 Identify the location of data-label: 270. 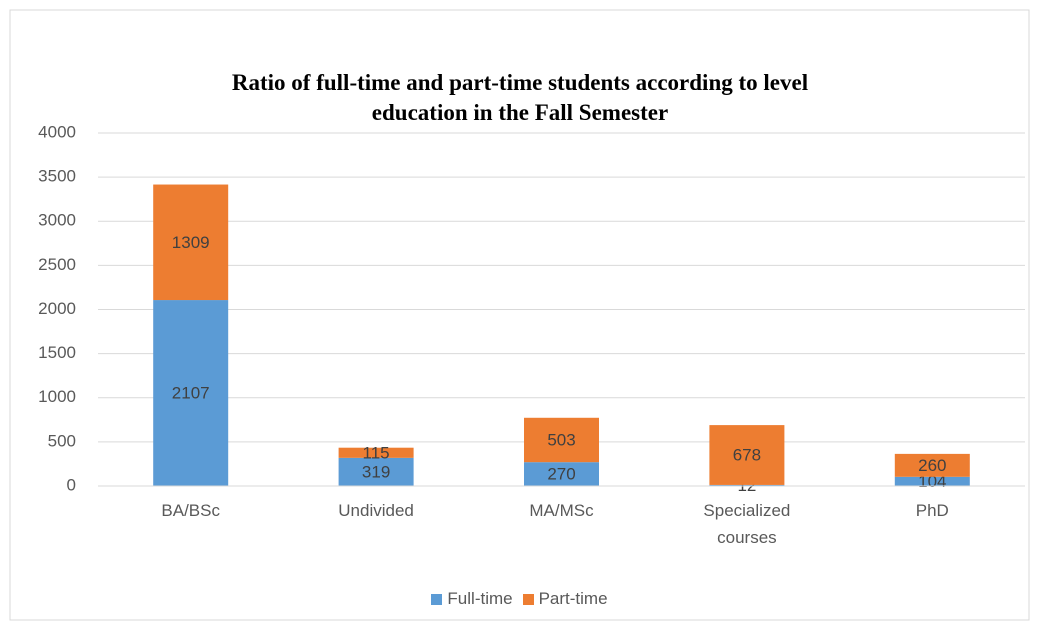
(561, 474).